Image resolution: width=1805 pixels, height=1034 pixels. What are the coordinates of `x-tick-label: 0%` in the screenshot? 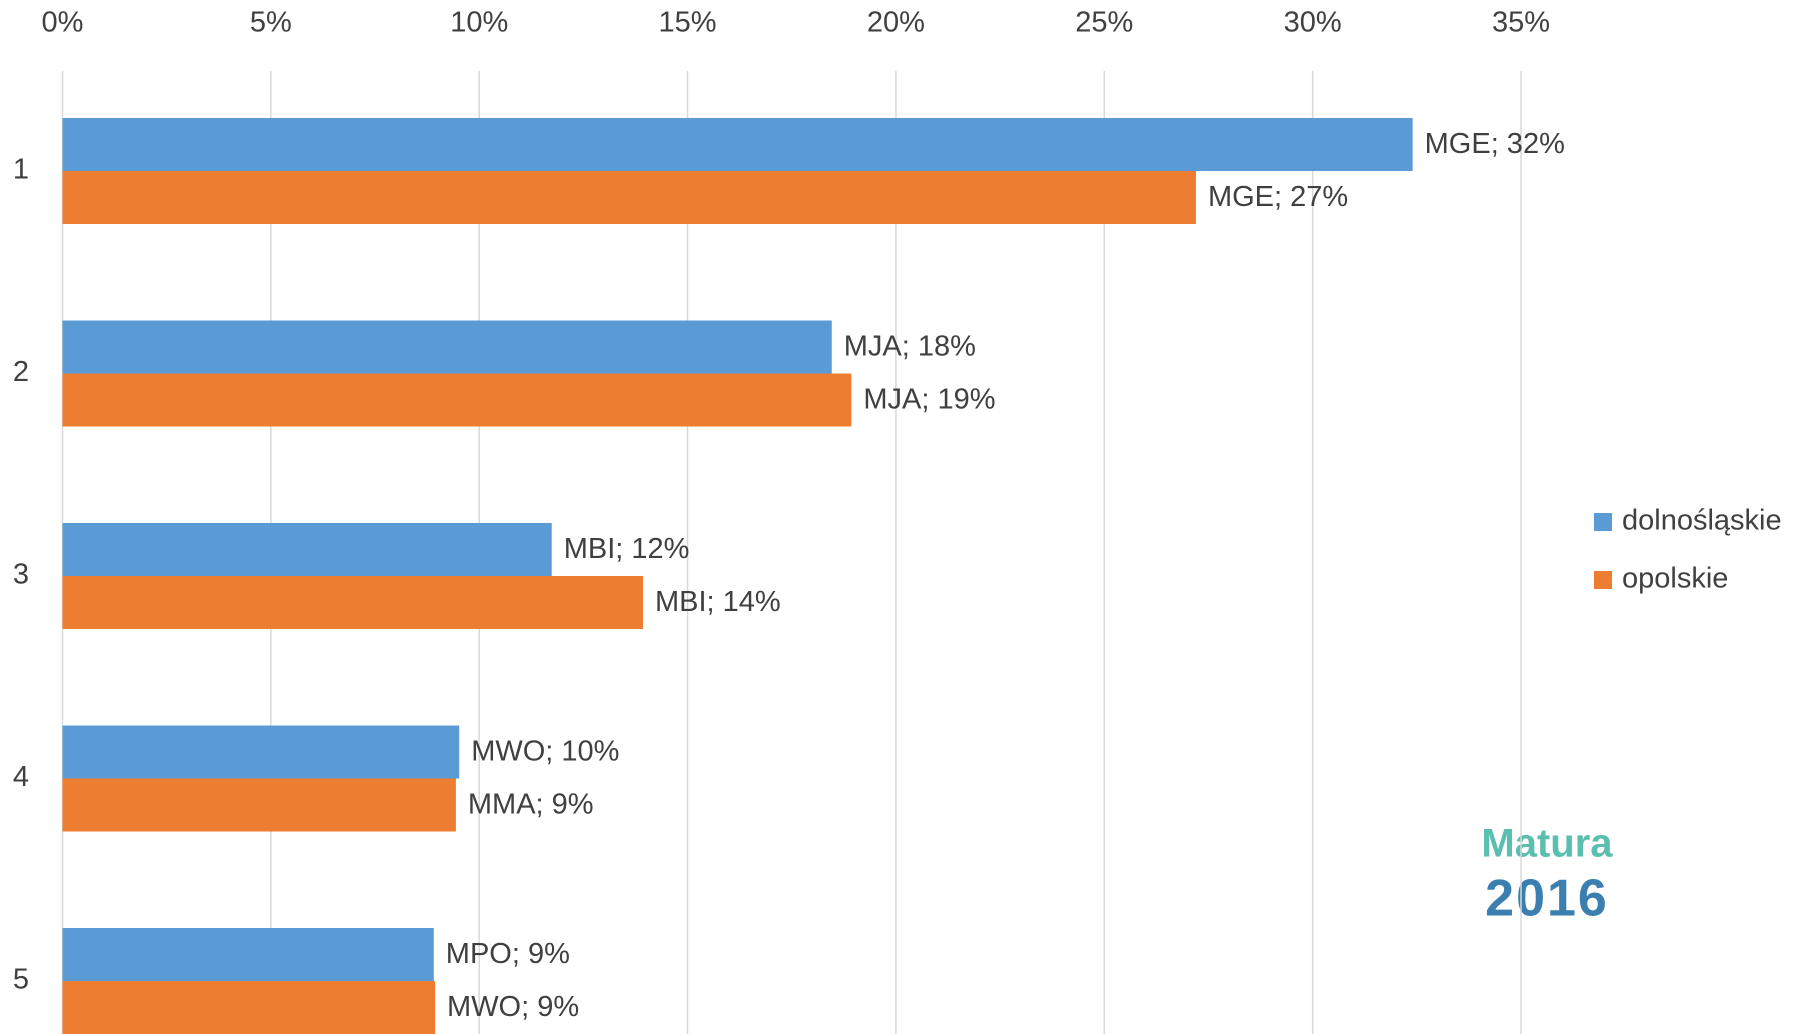 It's located at (63, 23).